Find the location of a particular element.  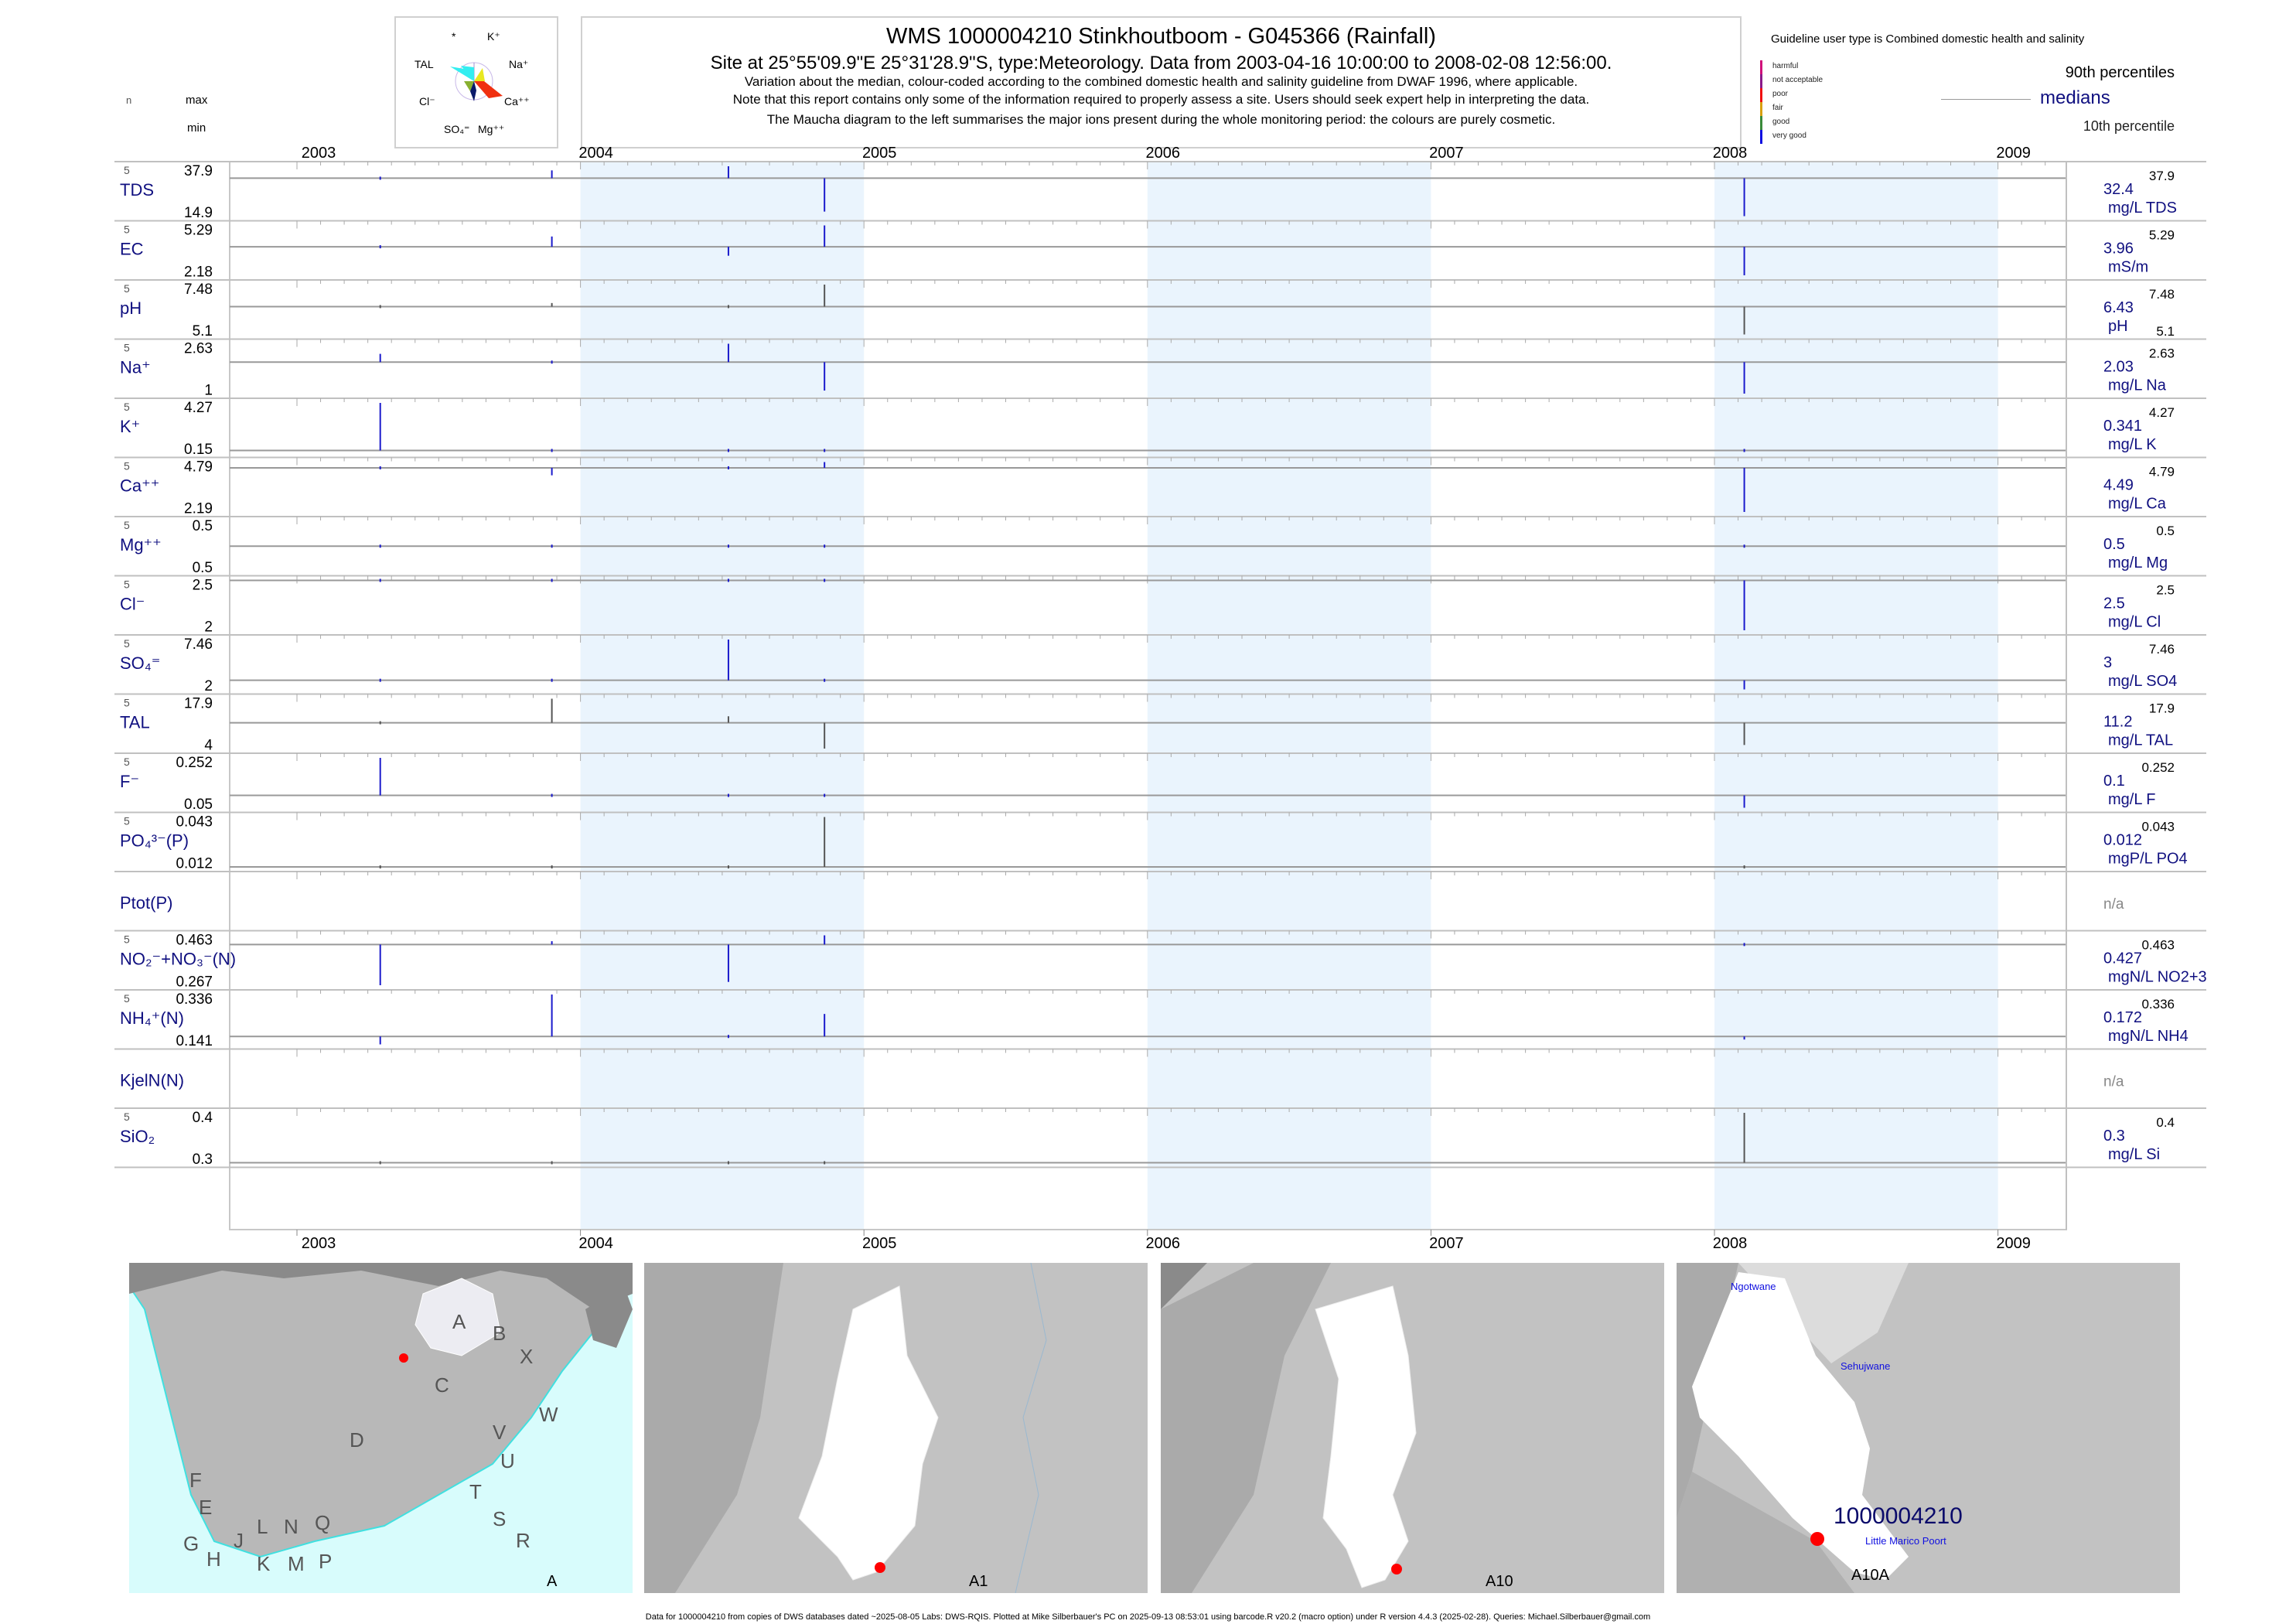

param-name: TDS is located at coordinates (137, 190).